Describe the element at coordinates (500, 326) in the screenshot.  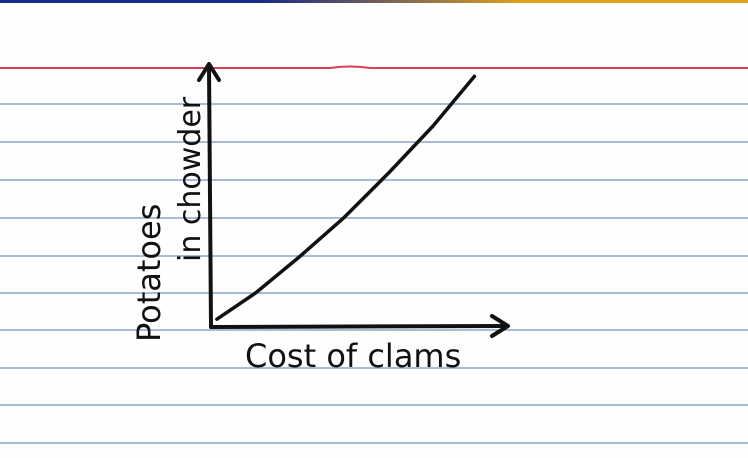
I see `x-axis-arrowhead` at that location.